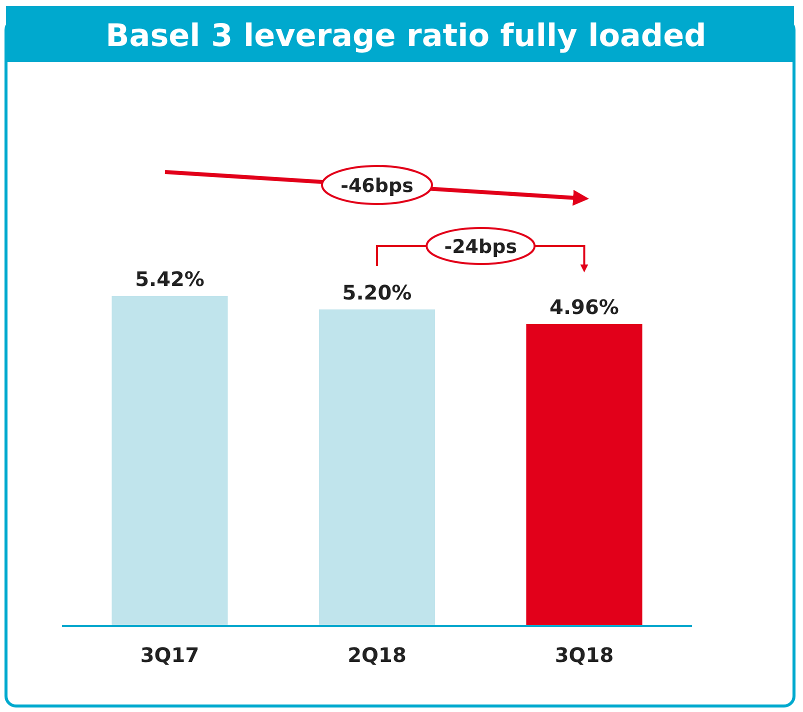  What do you see at coordinates (584, 655) in the screenshot?
I see `x-tick-label: 3Q18` at bounding box center [584, 655].